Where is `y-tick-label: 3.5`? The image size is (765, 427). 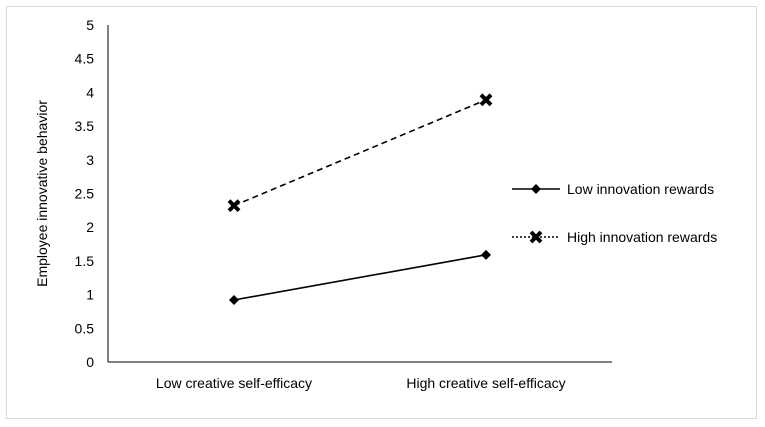 y-tick-label: 3.5 is located at coordinates (85, 126).